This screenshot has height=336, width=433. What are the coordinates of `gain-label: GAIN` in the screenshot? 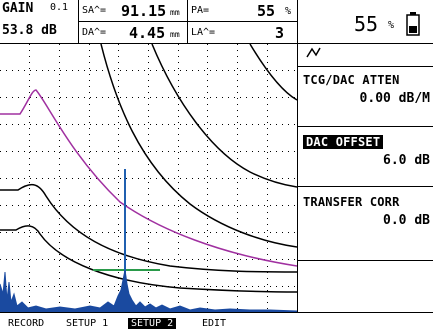 It's located at (18, 8).